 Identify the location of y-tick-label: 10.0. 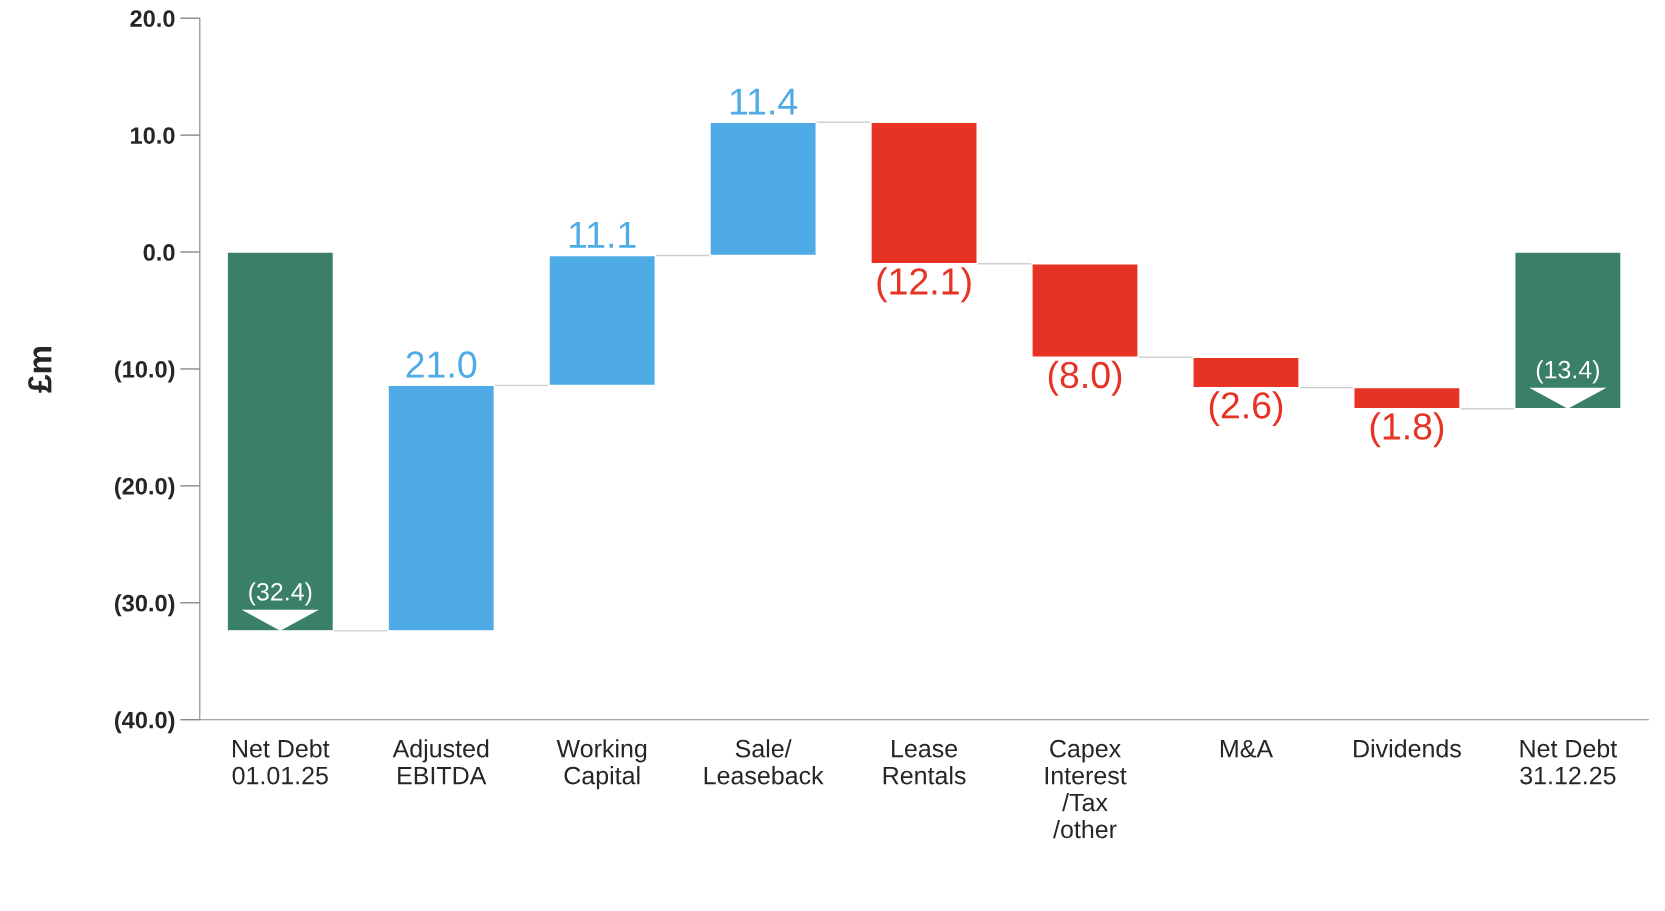
(153, 135).